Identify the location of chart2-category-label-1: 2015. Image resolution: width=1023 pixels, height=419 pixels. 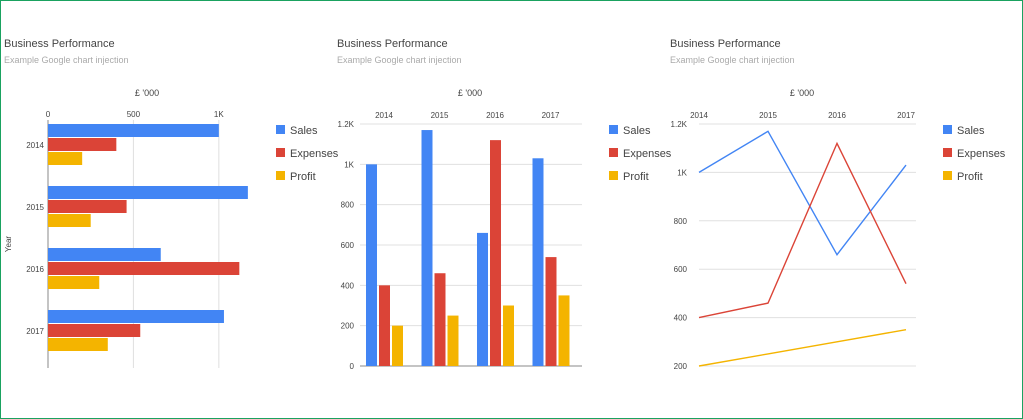
(440, 115).